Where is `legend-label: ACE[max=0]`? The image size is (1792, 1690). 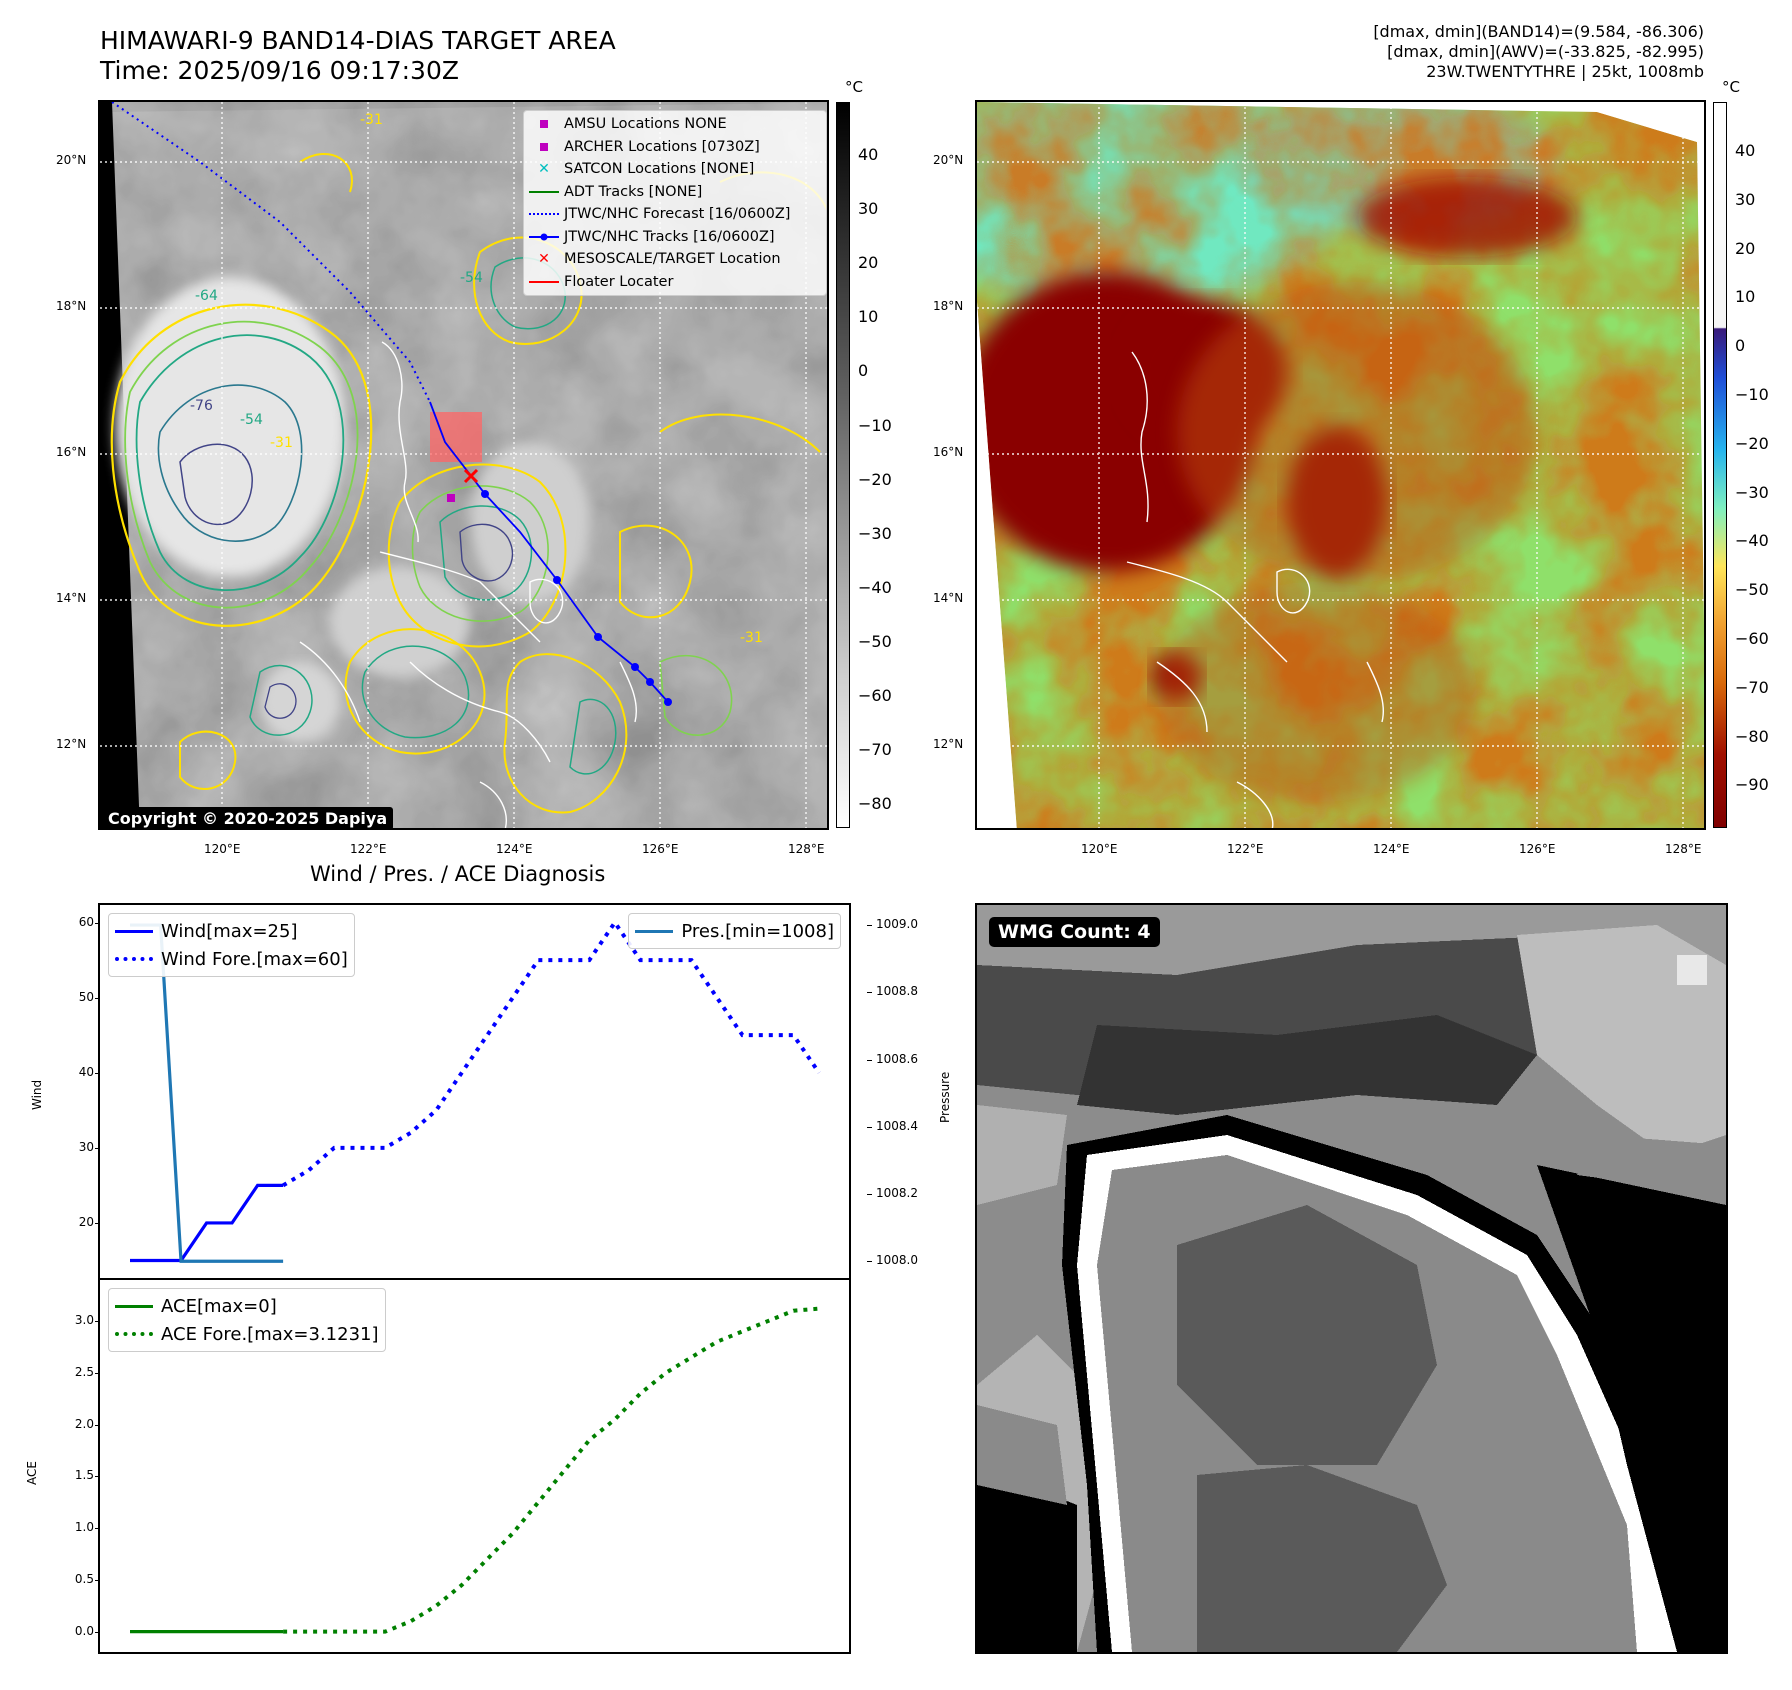
legend-label: ACE[max=0] is located at coordinates (219, 1306).